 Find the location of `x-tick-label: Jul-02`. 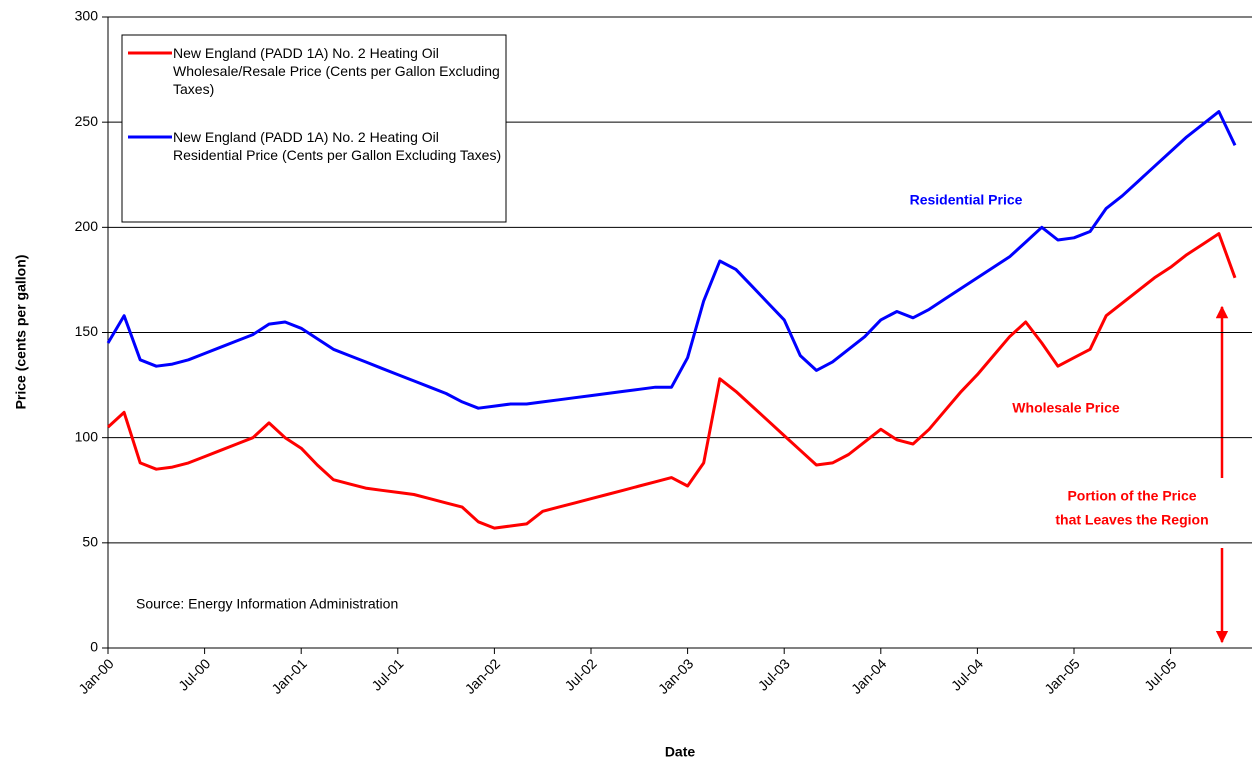

x-tick-label: Jul-02 is located at coordinates (580, 674).